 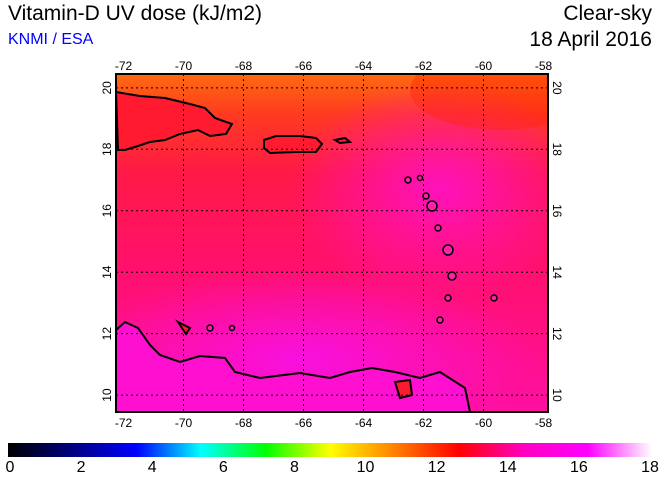 What do you see at coordinates (293, 145) in the screenshot?
I see `puerto-rico` at bounding box center [293, 145].